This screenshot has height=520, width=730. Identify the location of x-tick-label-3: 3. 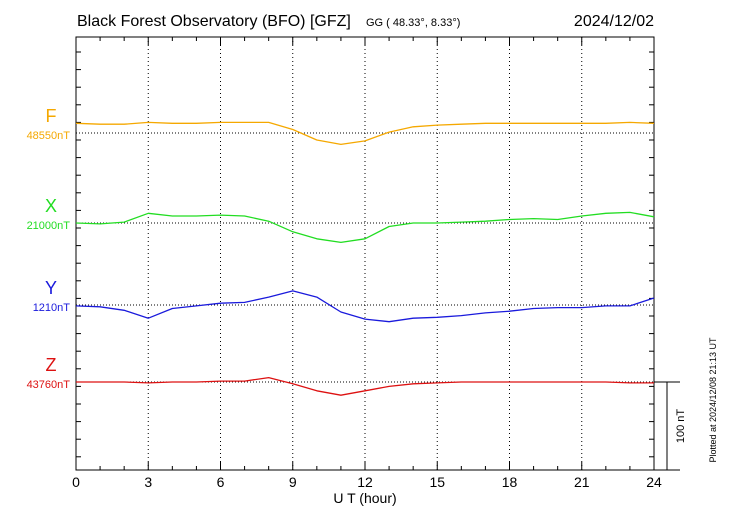
(148, 482).